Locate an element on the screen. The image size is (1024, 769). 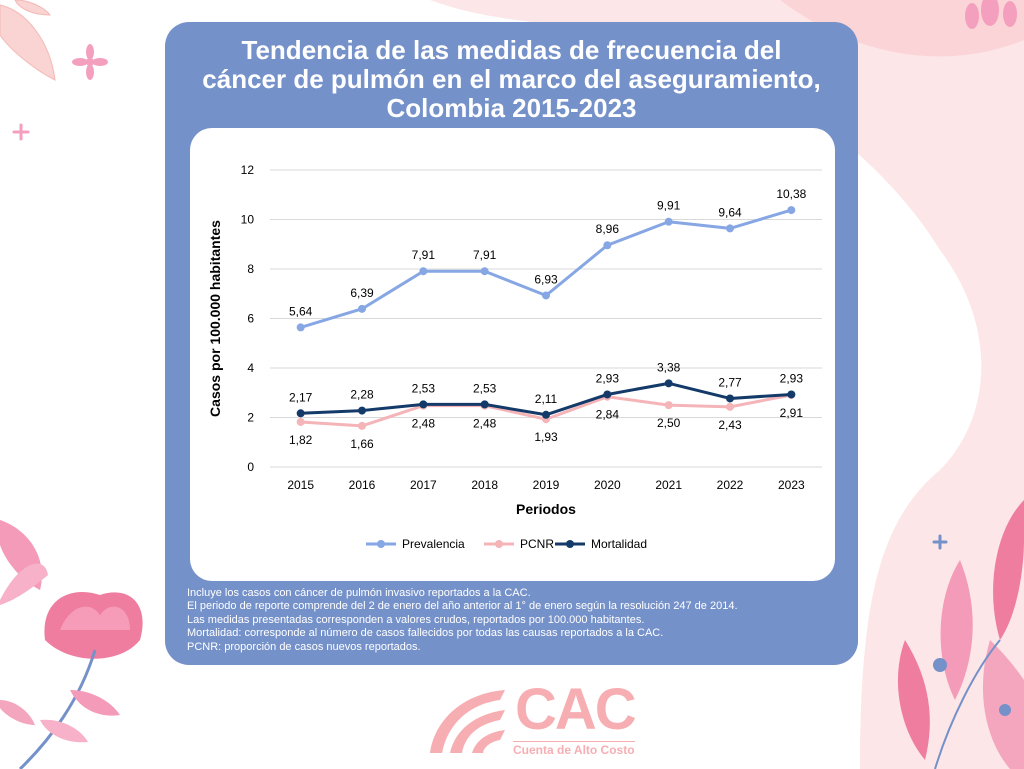
legend-marker-pcnr is located at coordinates (499, 544).